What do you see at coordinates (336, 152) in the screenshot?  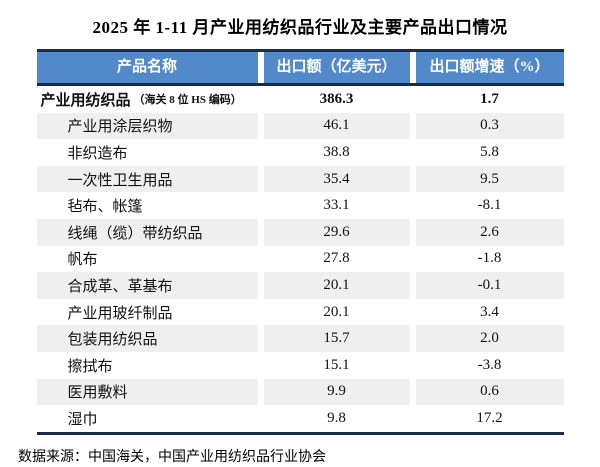 I see `export-value-cell: 38.8` at bounding box center [336, 152].